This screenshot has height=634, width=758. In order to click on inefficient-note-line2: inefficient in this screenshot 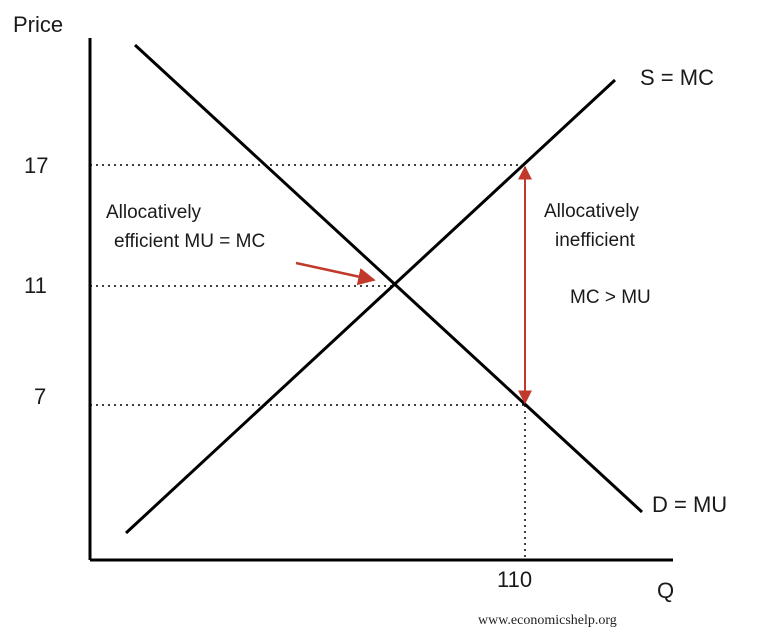, I will do `click(595, 240)`.